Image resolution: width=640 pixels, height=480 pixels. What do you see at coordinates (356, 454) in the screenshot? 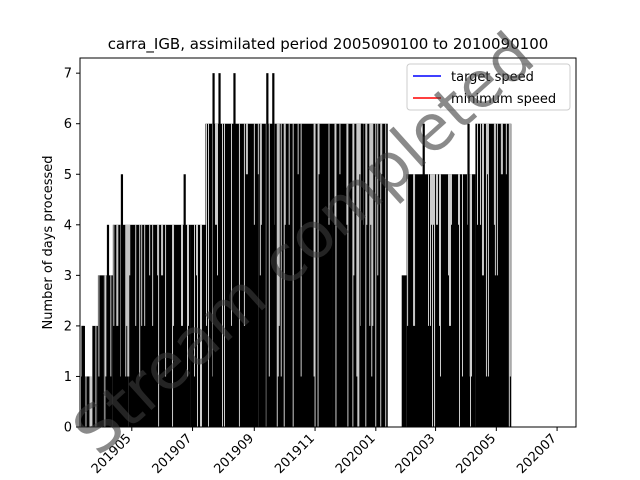
I see `x-tick-label: 202001` at bounding box center [356, 454].